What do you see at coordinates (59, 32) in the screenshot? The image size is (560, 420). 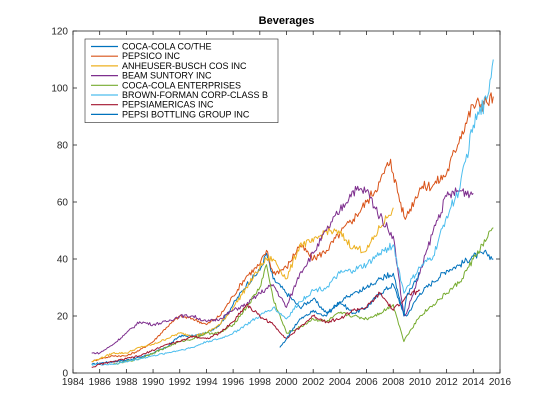 I see `y-tick-label: 120` at bounding box center [59, 32].